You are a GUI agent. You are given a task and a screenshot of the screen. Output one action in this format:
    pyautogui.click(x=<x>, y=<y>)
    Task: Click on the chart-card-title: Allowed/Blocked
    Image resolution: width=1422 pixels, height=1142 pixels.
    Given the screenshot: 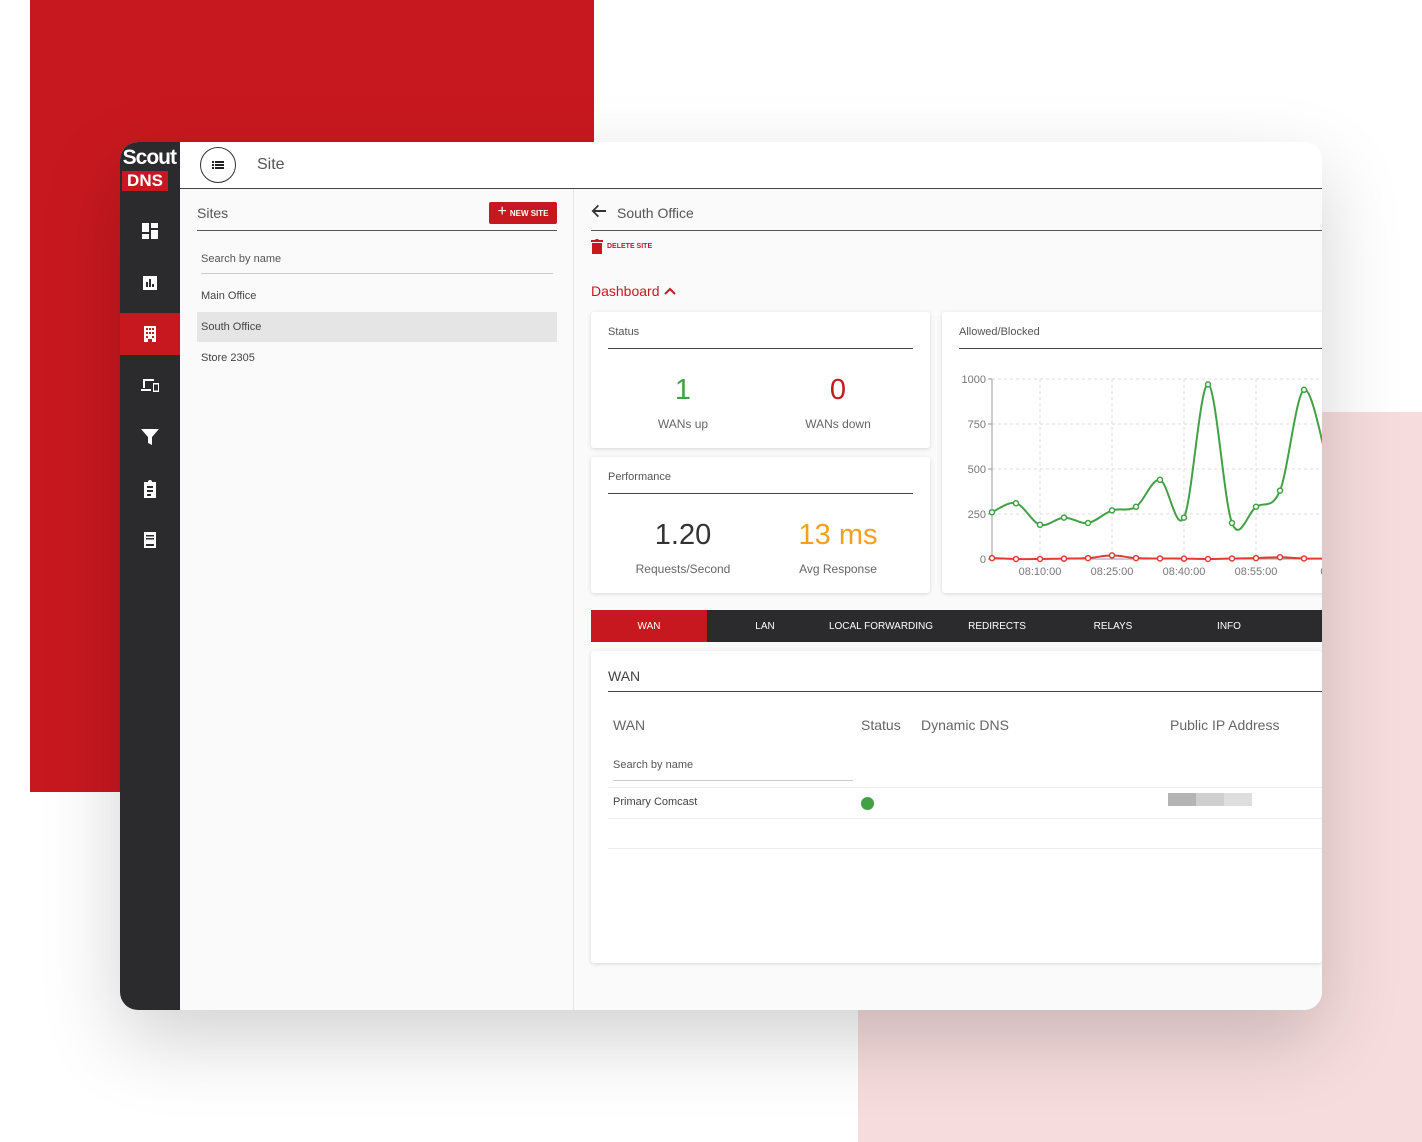 What is the action you would take?
    pyautogui.click(x=999, y=332)
    